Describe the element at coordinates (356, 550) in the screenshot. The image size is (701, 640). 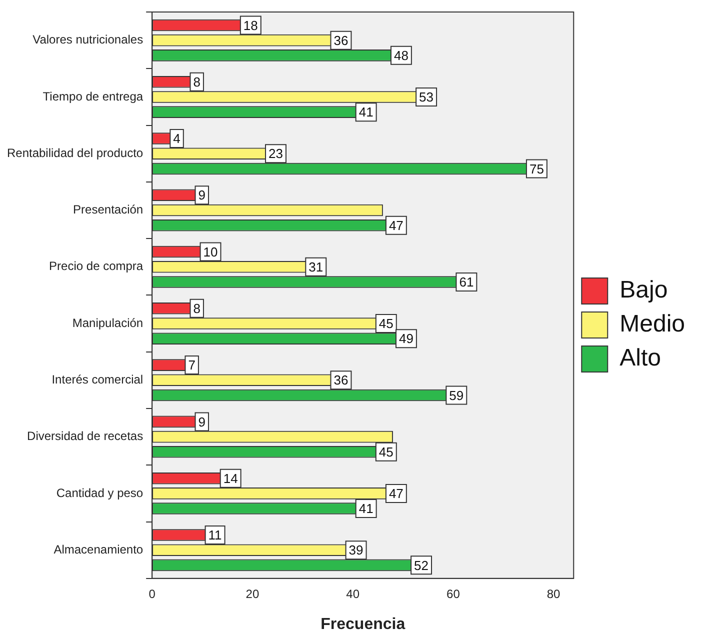
I see `data-label: 39` at that location.